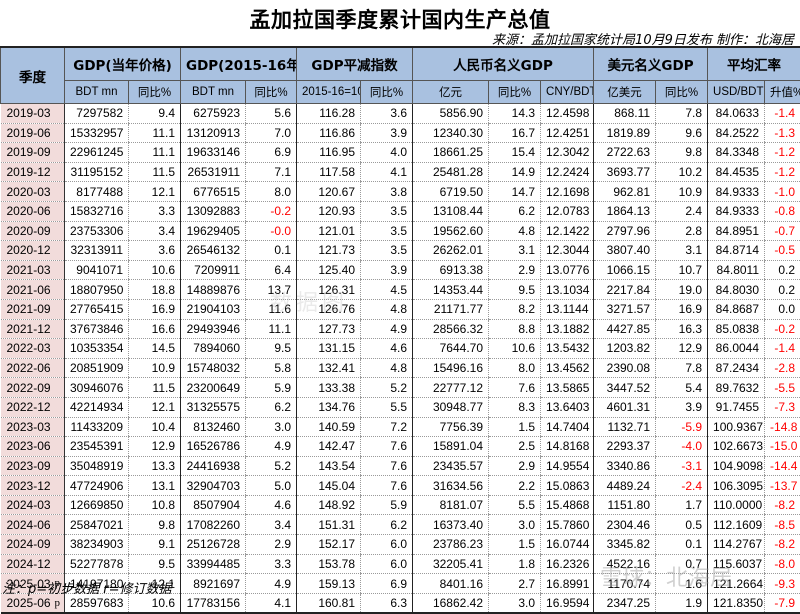 The image size is (800, 614). Describe the element at coordinates (29, 329) in the screenshot. I see `quarter-label: 2021-12` at that location.